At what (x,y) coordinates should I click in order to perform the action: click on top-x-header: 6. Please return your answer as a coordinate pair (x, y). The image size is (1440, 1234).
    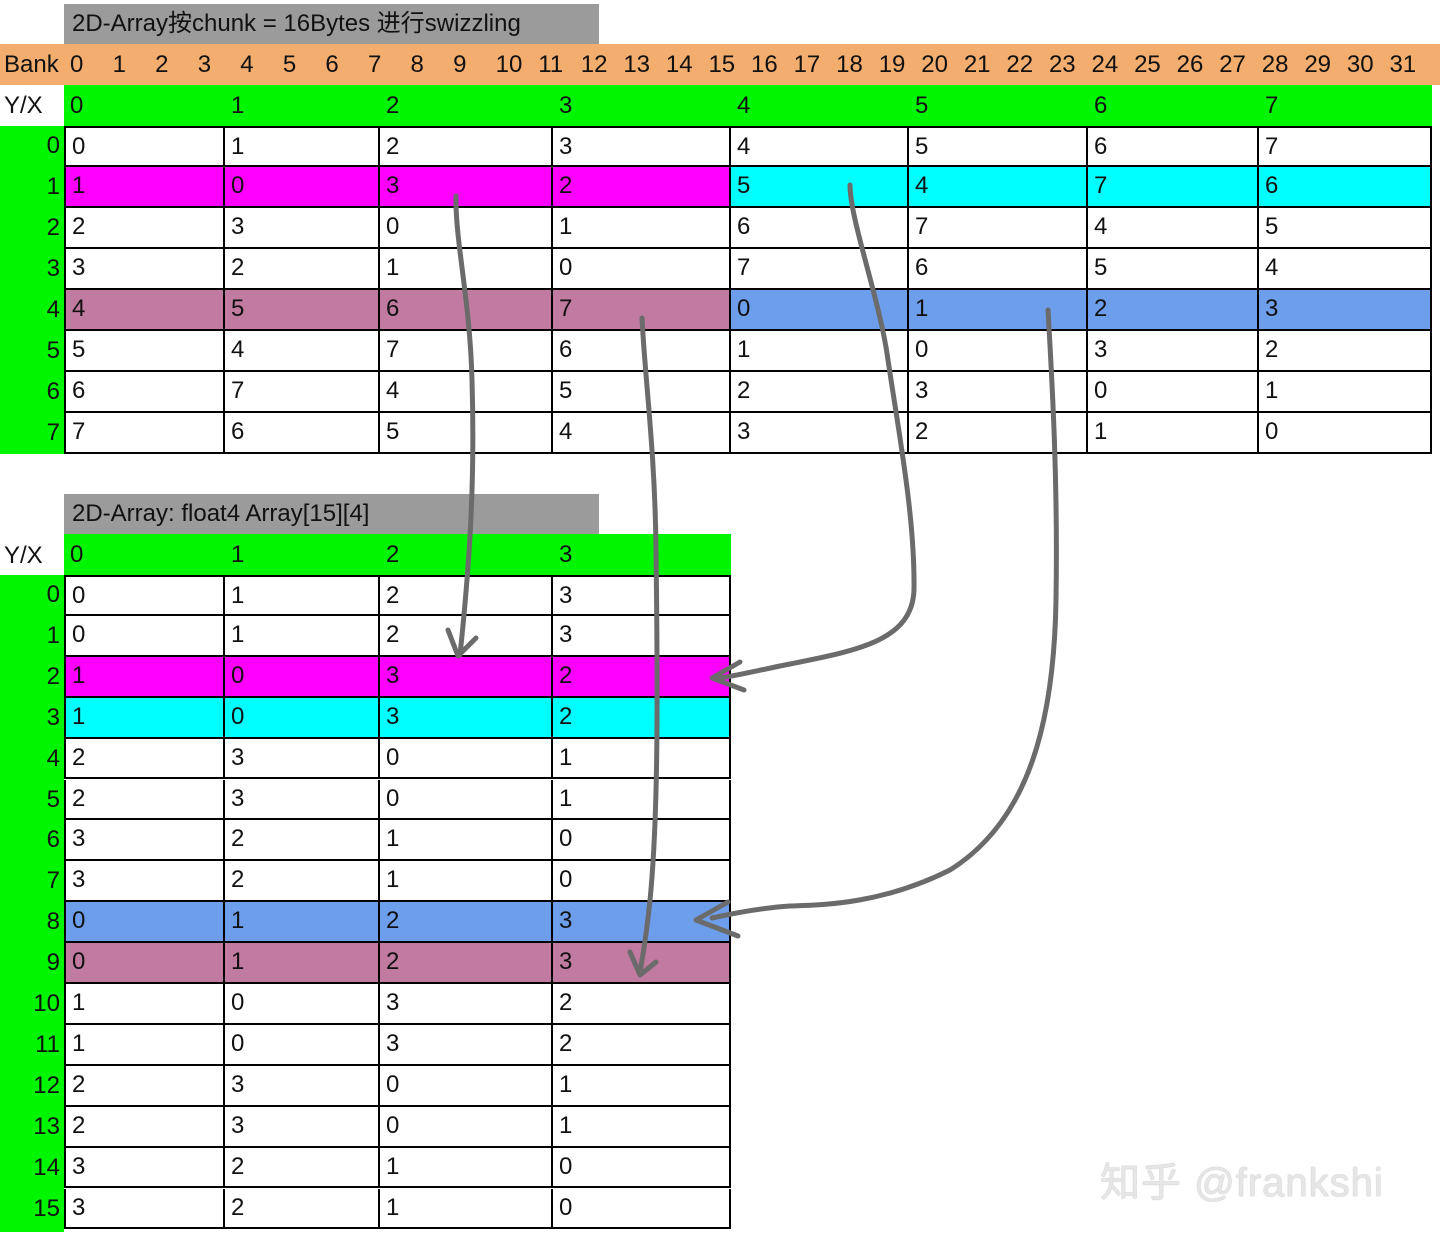
    Looking at the image, I should click on (1101, 105).